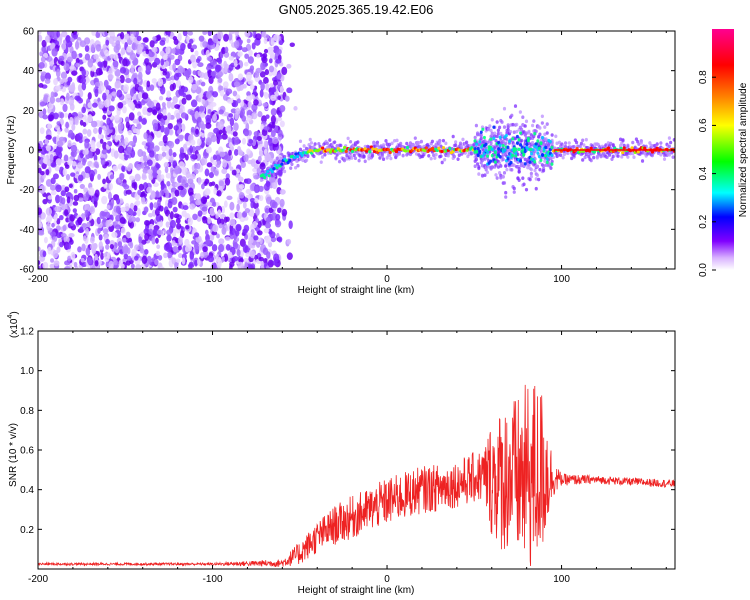  Describe the element at coordinates (27, 332) in the screenshot. I see `snr-ytick-label: 1.2` at that location.